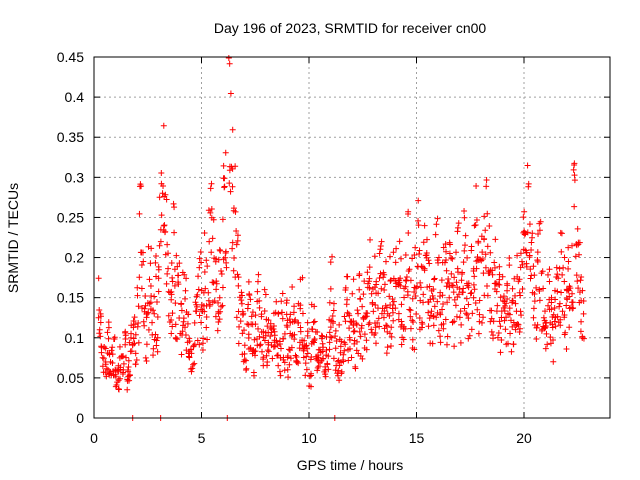 The image size is (640, 480). What do you see at coordinates (202, 438) in the screenshot?
I see `x-tick-label: 5` at bounding box center [202, 438].